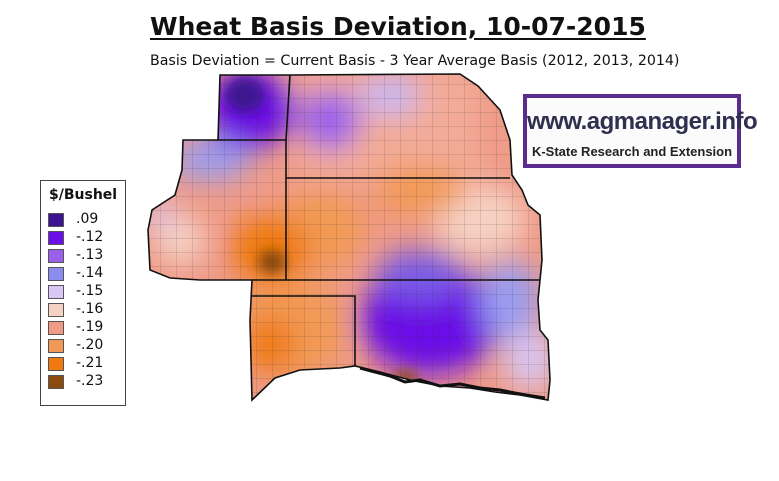 This screenshot has height=481, width=779. Describe the element at coordinates (90, 327) in the screenshot. I see `legend-label: -.19` at that location.